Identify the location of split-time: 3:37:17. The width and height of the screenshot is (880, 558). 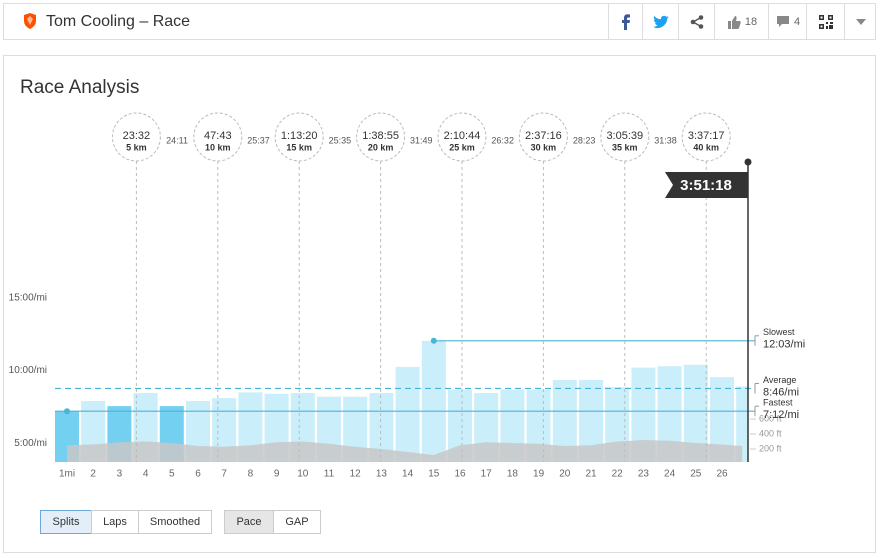
(706, 136).